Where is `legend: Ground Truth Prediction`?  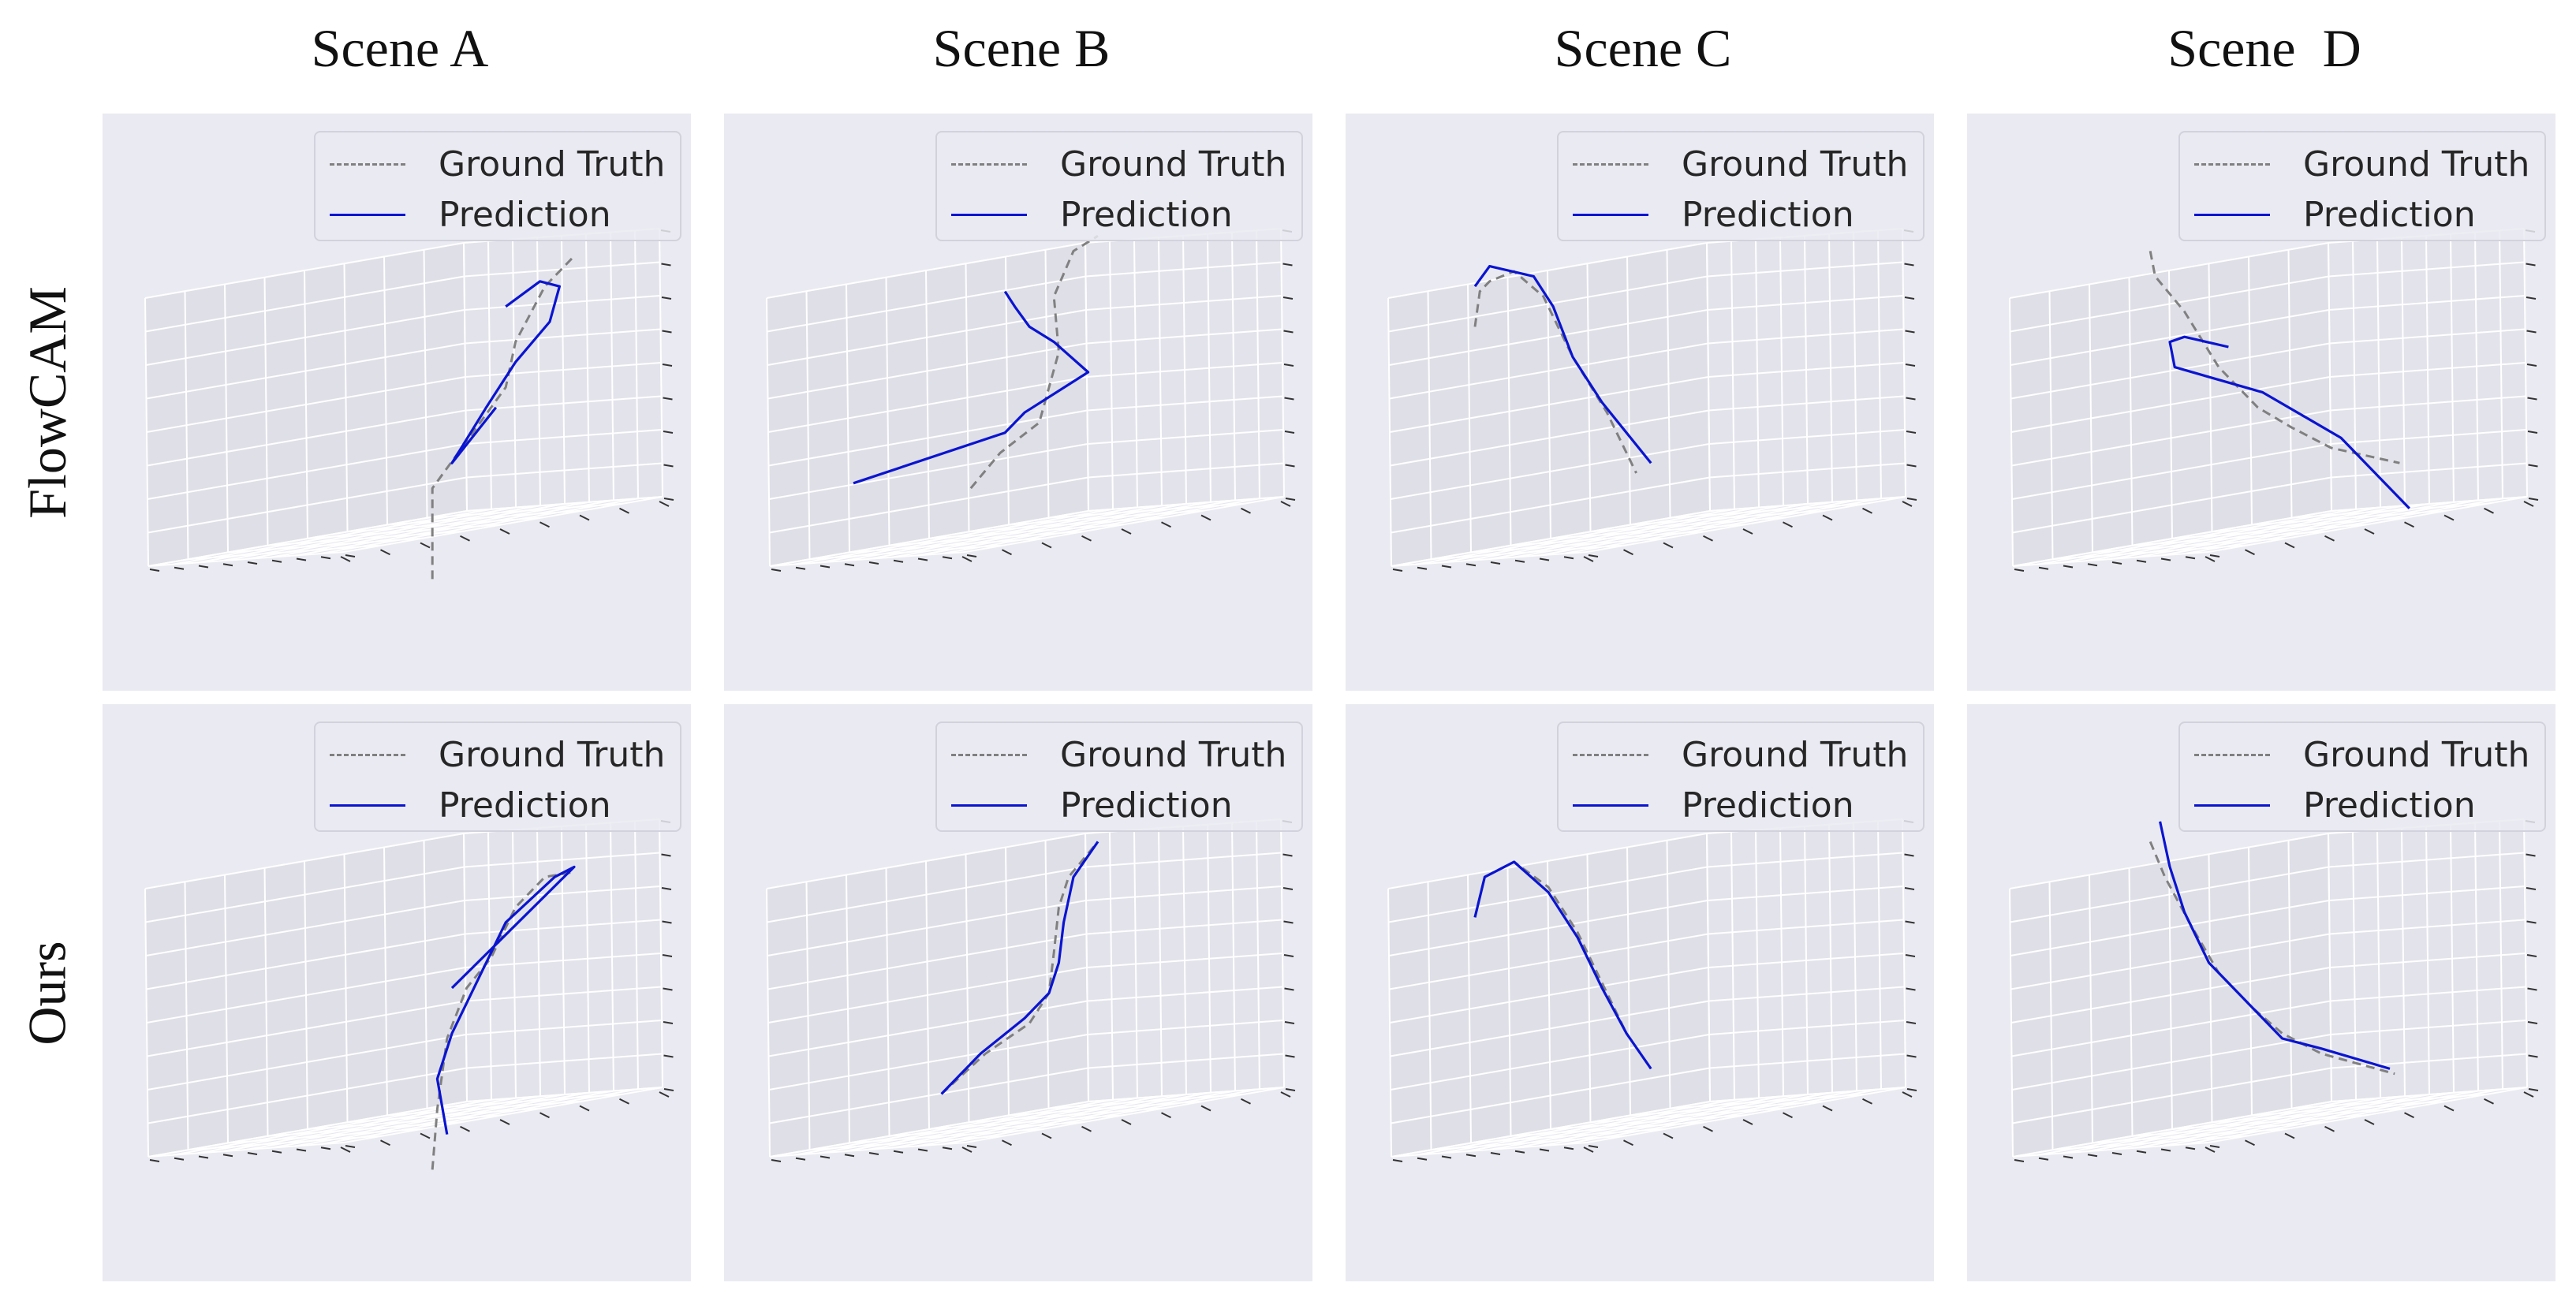 legend: Ground Truth Prediction is located at coordinates (497, 186).